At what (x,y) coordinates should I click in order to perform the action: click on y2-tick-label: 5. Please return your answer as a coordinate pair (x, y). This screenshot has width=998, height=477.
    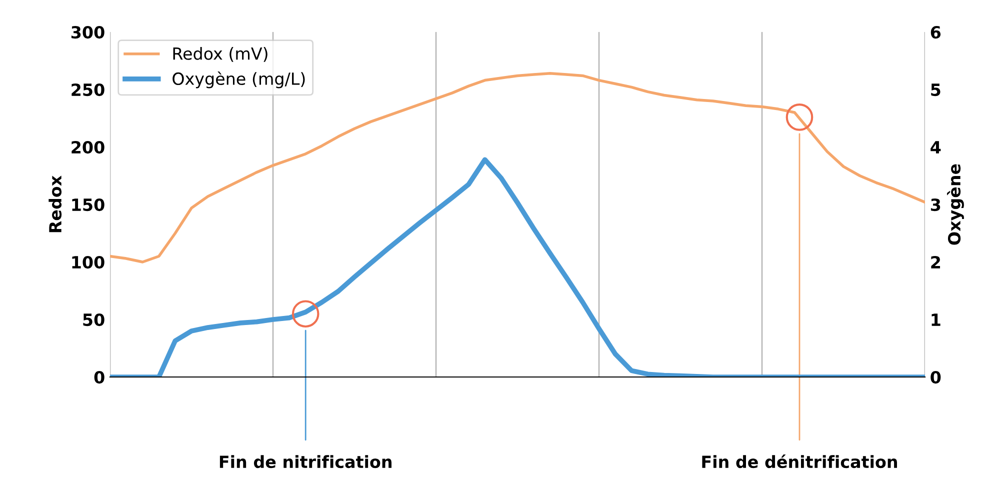
    Looking at the image, I should click on (935, 90).